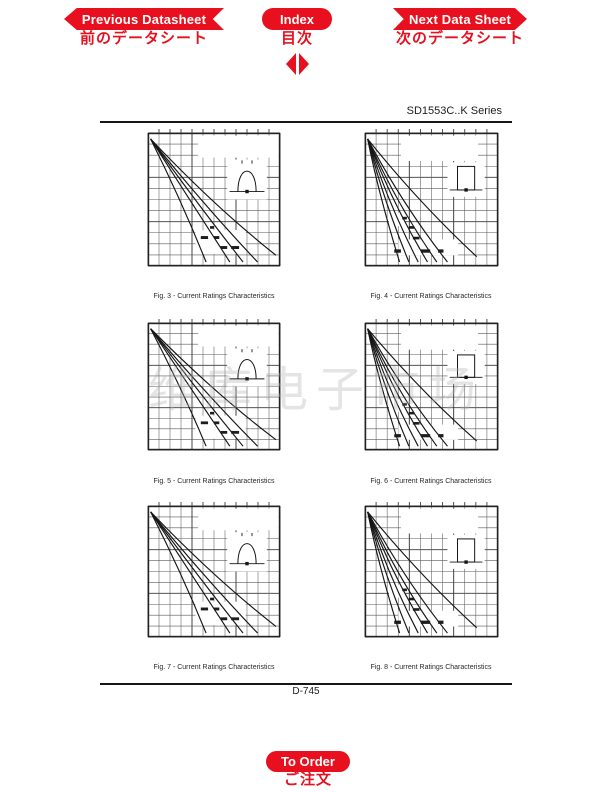 The height and width of the screenshot is (792, 612). Describe the element at coordinates (306, 691) in the screenshot. I see `page-number: D-745` at that location.